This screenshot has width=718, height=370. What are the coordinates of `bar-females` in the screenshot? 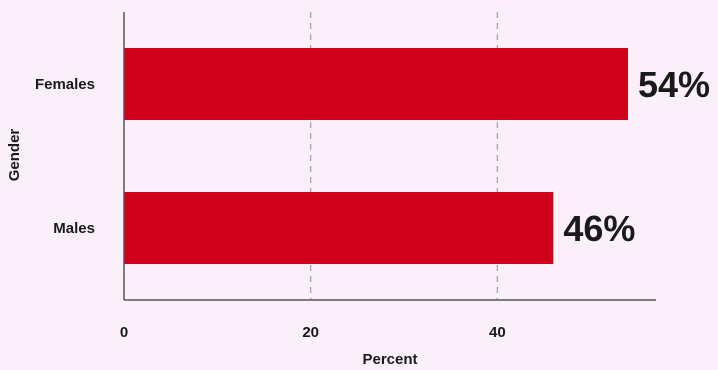 It's located at (376, 84).